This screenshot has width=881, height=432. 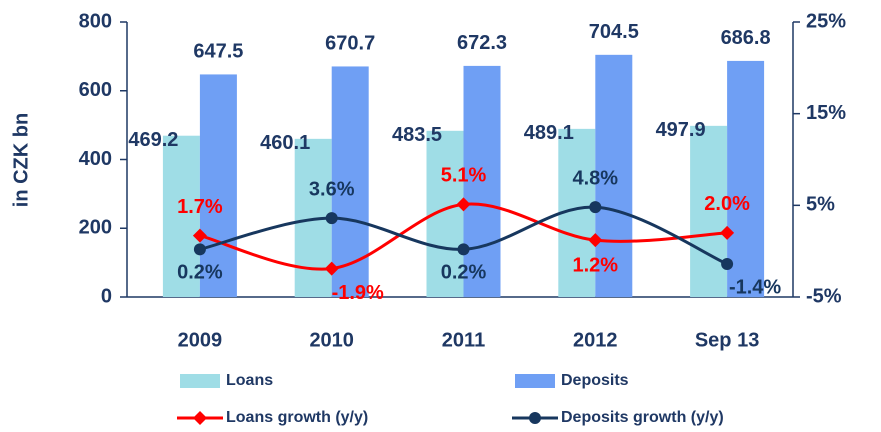 What do you see at coordinates (824, 296) in the screenshot?
I see `y2-tick-label: -5%` at bounding box center [824, 296].